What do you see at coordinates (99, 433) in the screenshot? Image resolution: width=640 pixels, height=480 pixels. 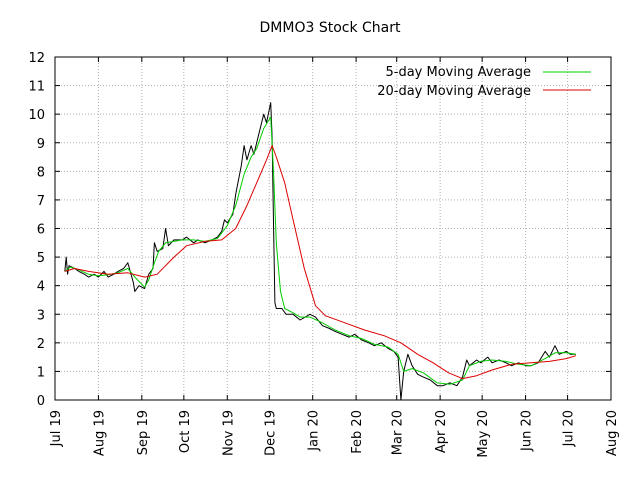 I see `x-tick-label: Aug 19` at bounding box center [99, 433].